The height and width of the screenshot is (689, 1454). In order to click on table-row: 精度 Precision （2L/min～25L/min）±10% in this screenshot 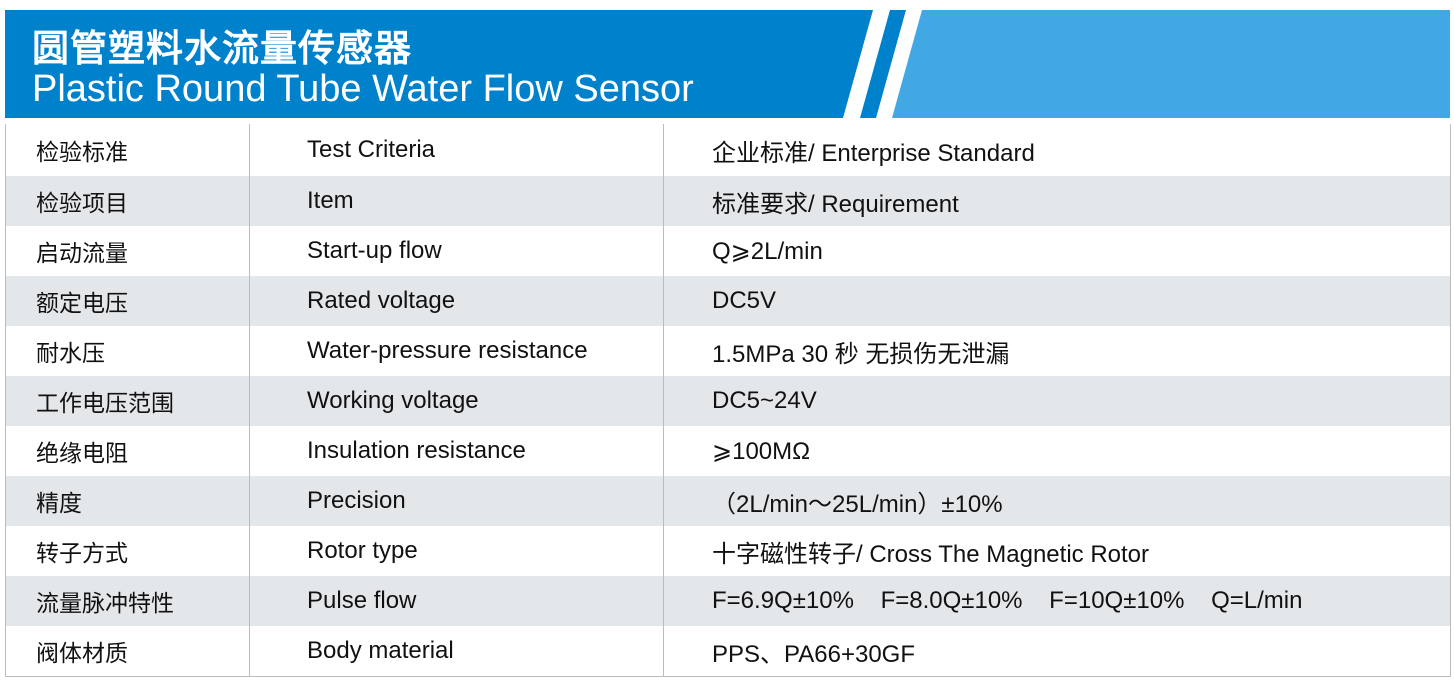, I will do `click(728, 501)`.